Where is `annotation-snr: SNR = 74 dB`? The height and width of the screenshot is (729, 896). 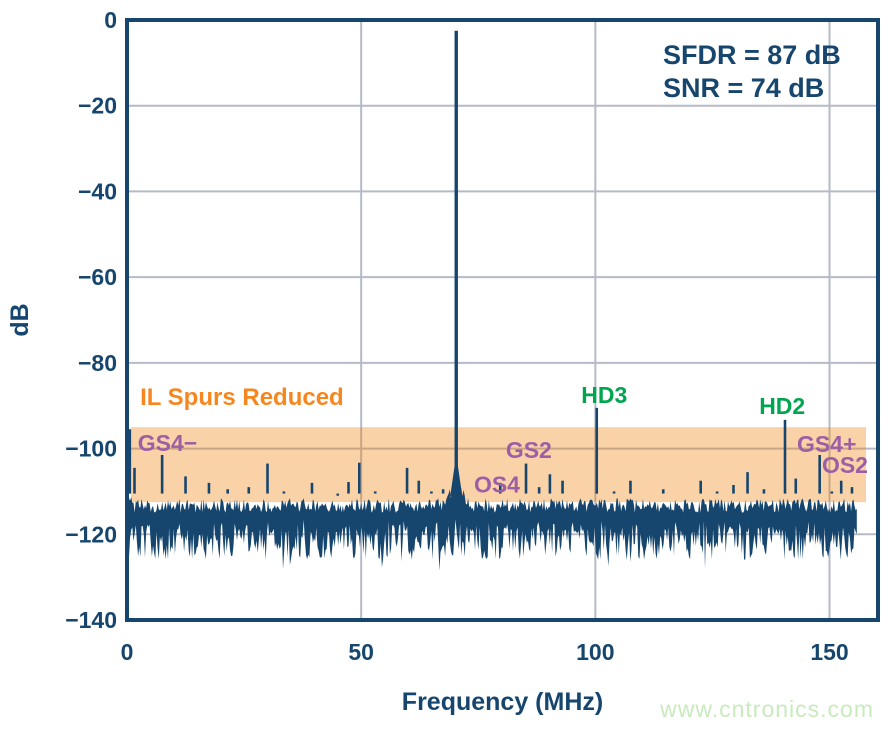 annotation-snr: SNR = 74 dB is located at coordinates (743, 88).